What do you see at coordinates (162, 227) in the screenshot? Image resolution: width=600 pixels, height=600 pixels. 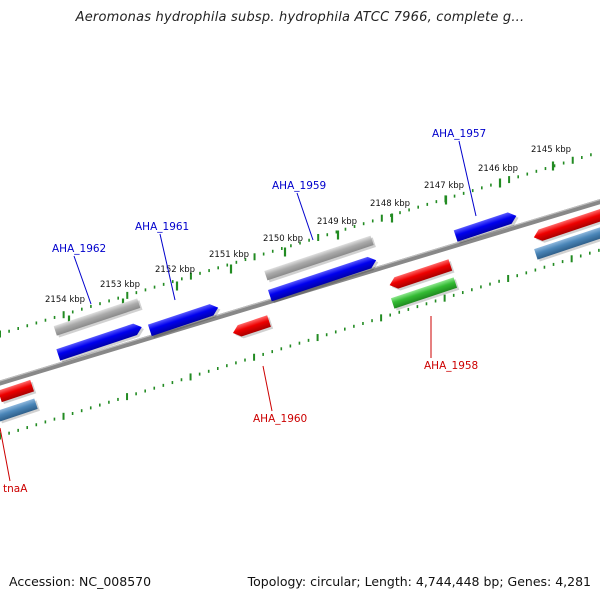 I see `gene-label: AHA_1961` at bounding box center [162, 227].